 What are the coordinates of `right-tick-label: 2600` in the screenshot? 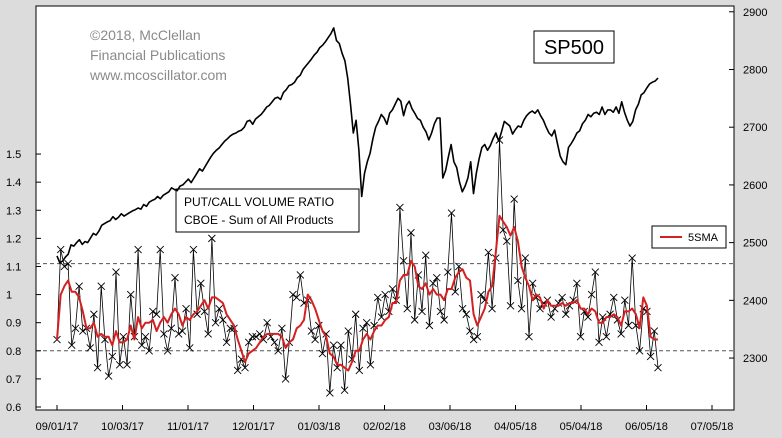 It's located at (755, 186).